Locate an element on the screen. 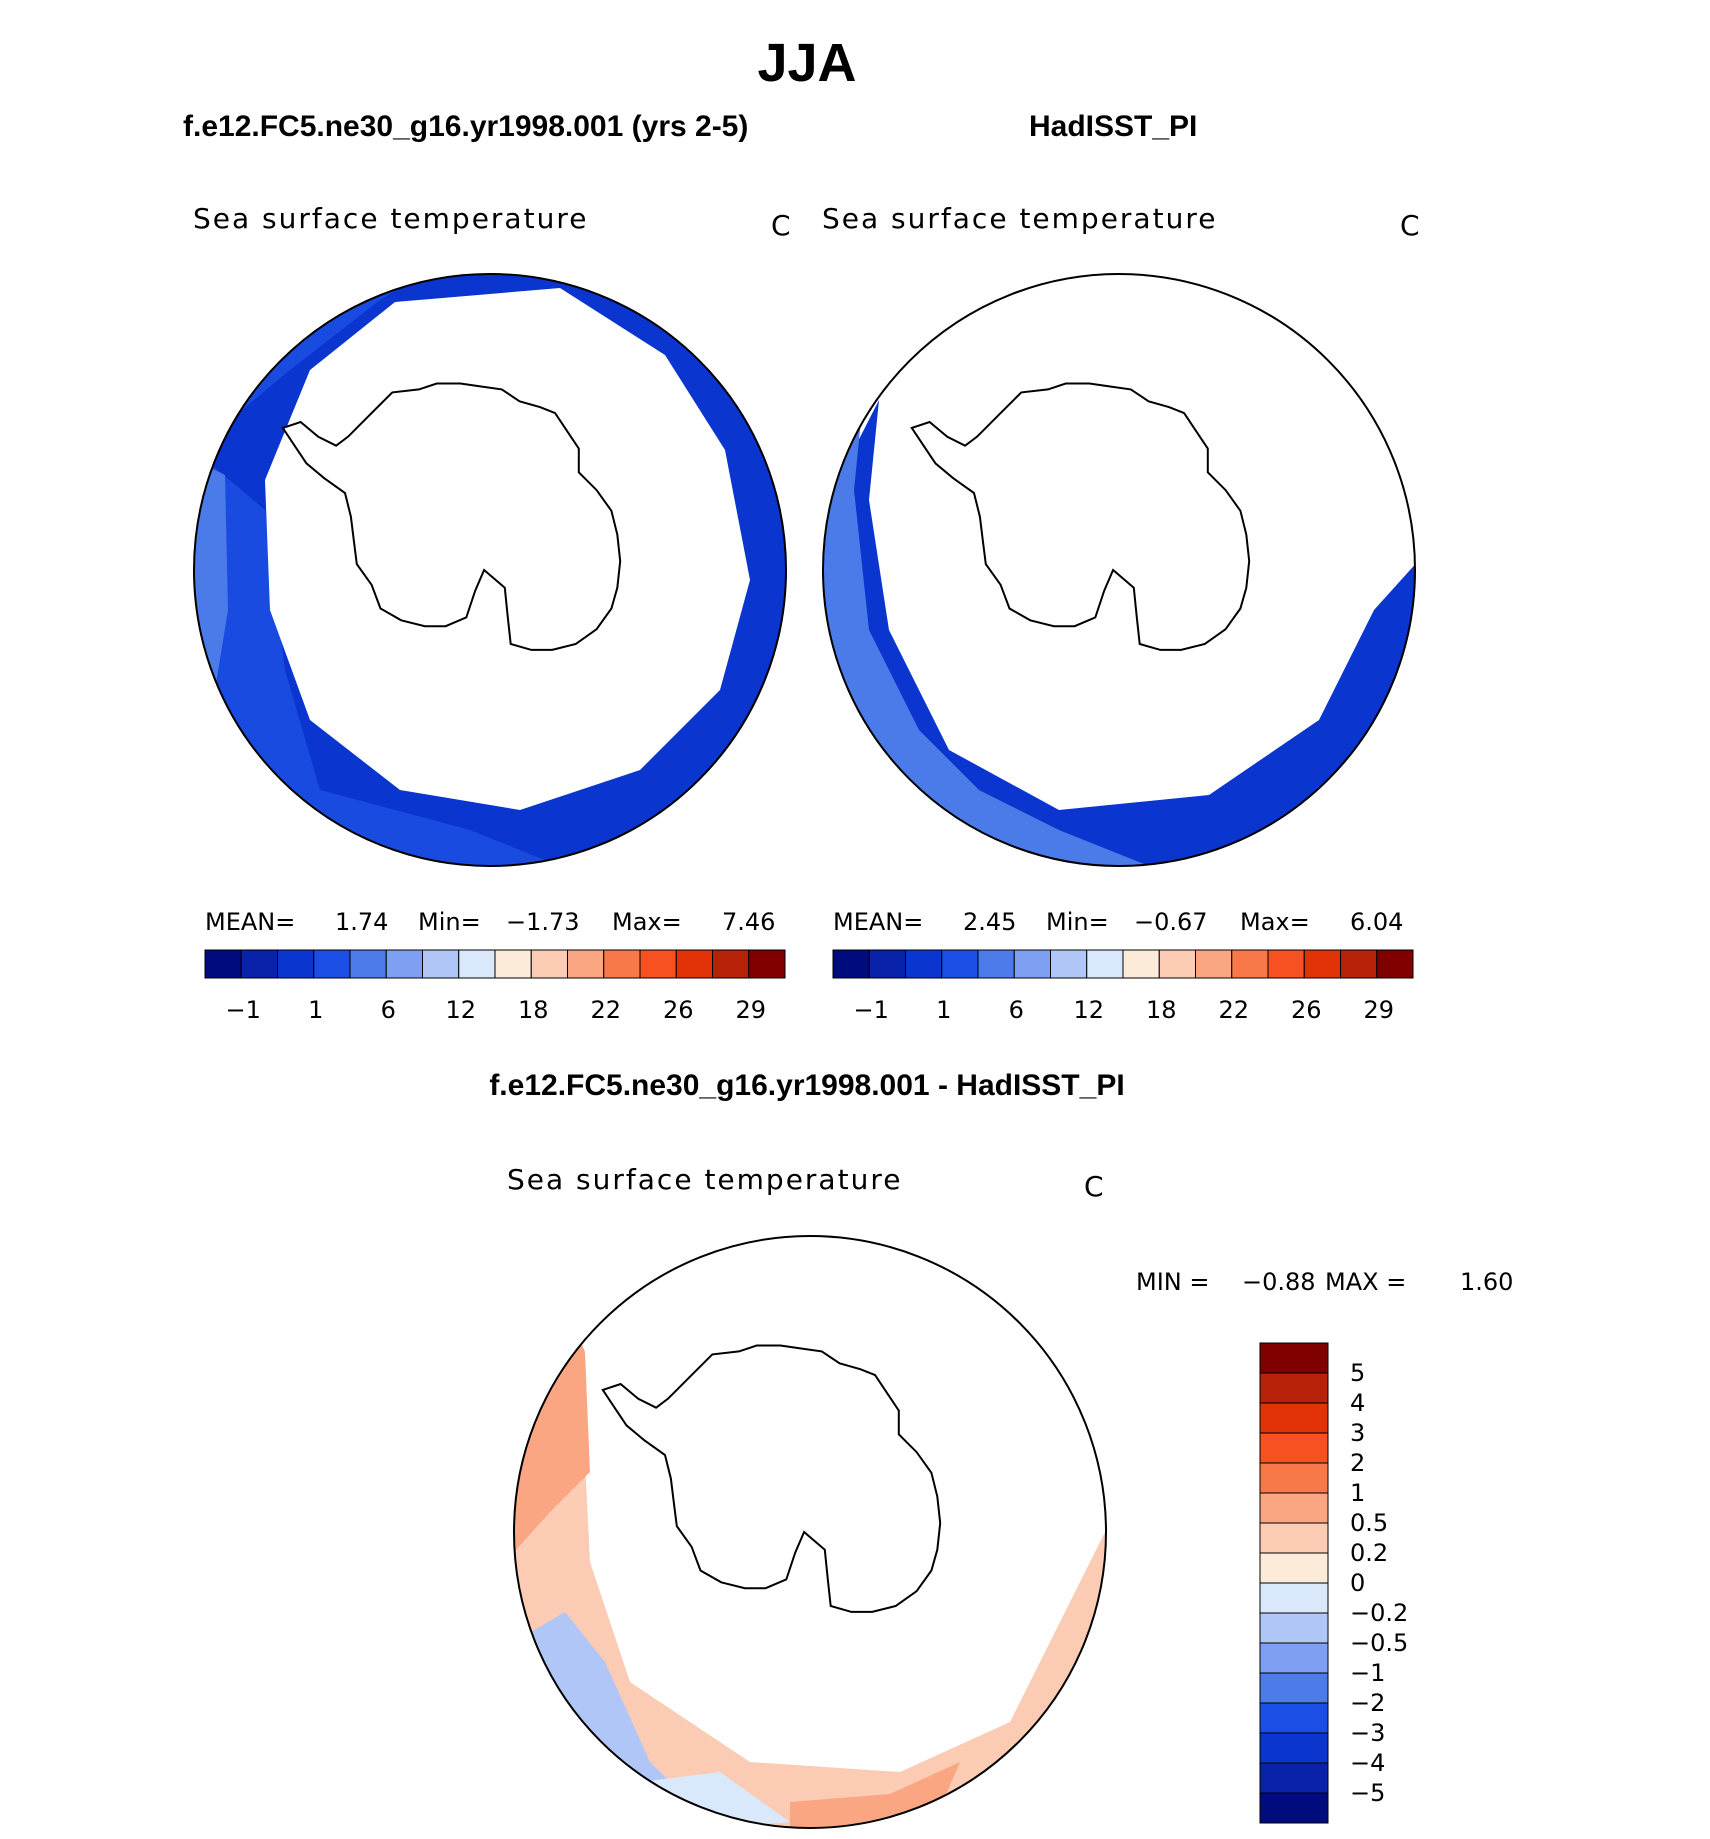 This screenshot has height=1839, width=1710. left-polar-map is located at coordinates (490, 570).